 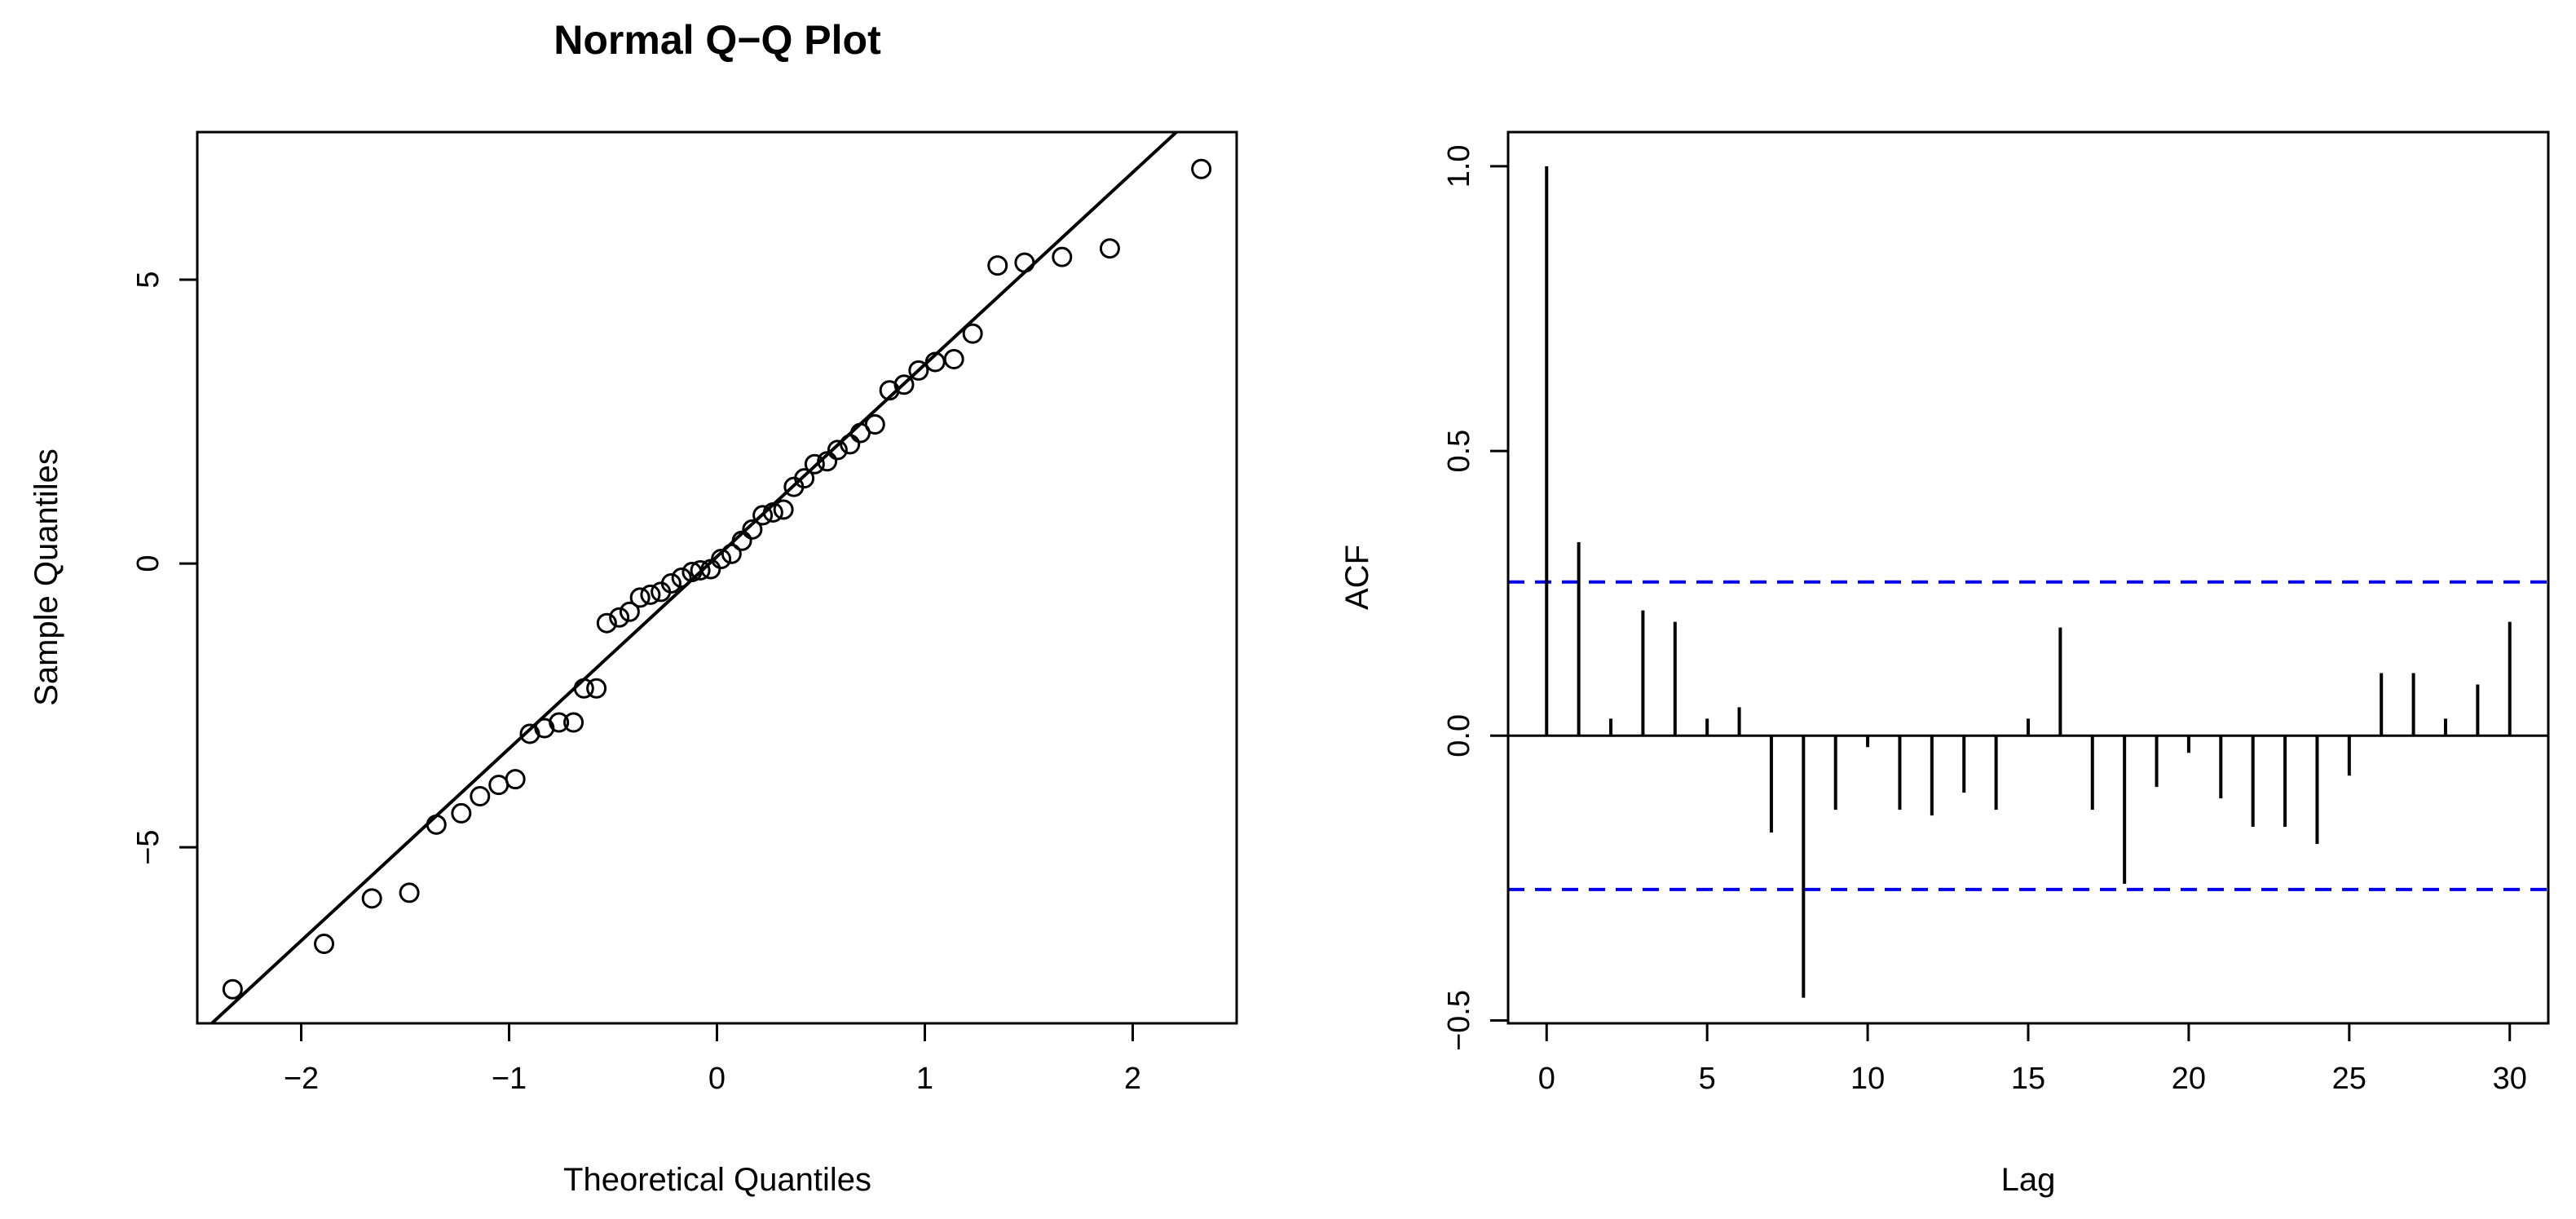 What do you see at coordinates (2349, 1079) in the screenshot?
I see `acf-x-tick-label: 25` at bounding box center [2349, 1079].